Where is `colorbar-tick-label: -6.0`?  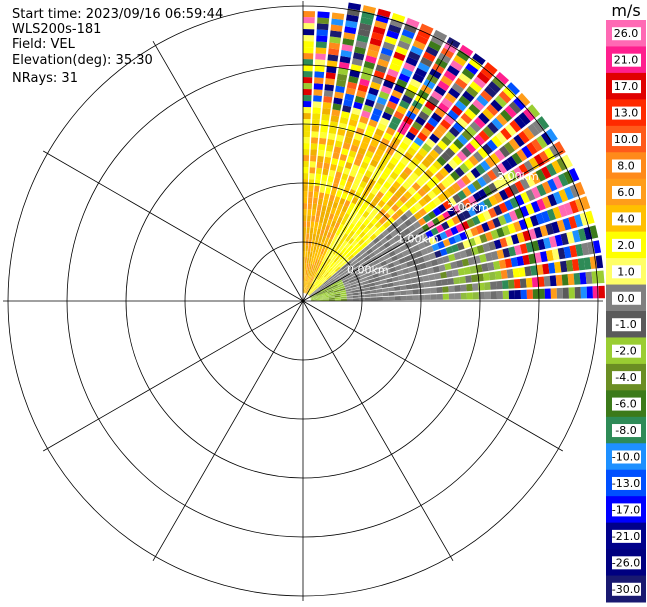
colorbar-tick-label: -6.0 is located at coordinates (625, 404).